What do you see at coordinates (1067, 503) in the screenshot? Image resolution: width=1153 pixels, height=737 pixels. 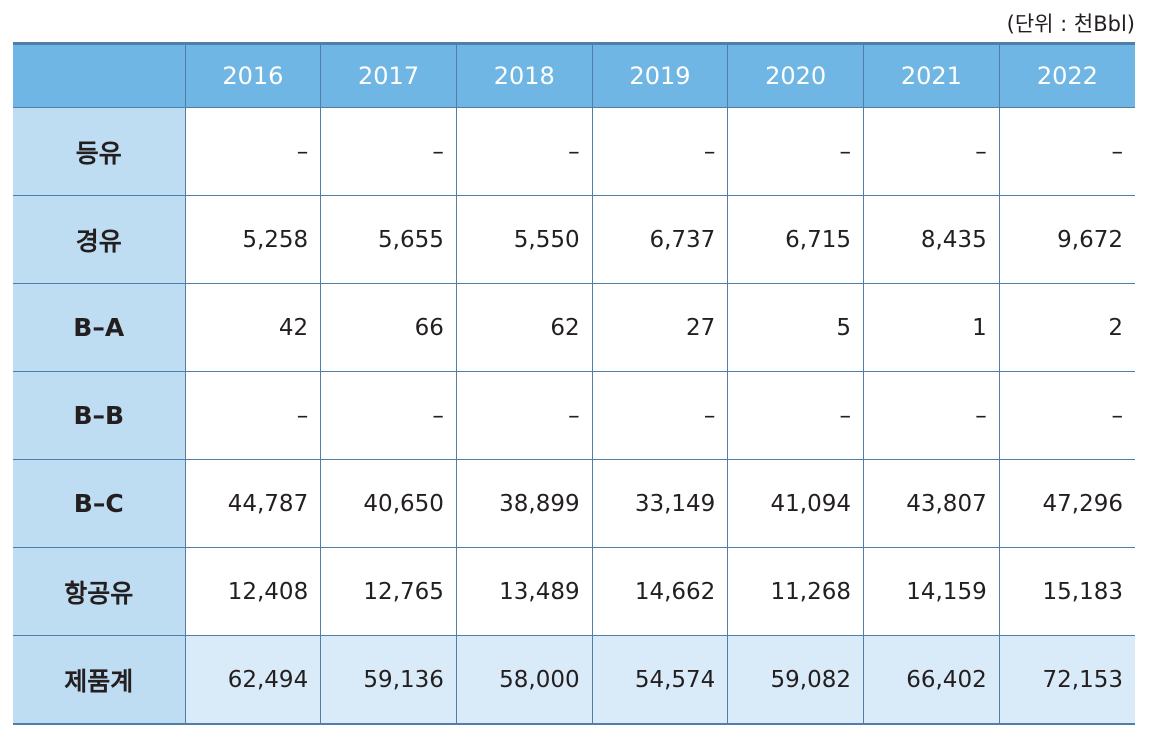 I see `table-cell: 47,296` at bounding box center [1067, 503].